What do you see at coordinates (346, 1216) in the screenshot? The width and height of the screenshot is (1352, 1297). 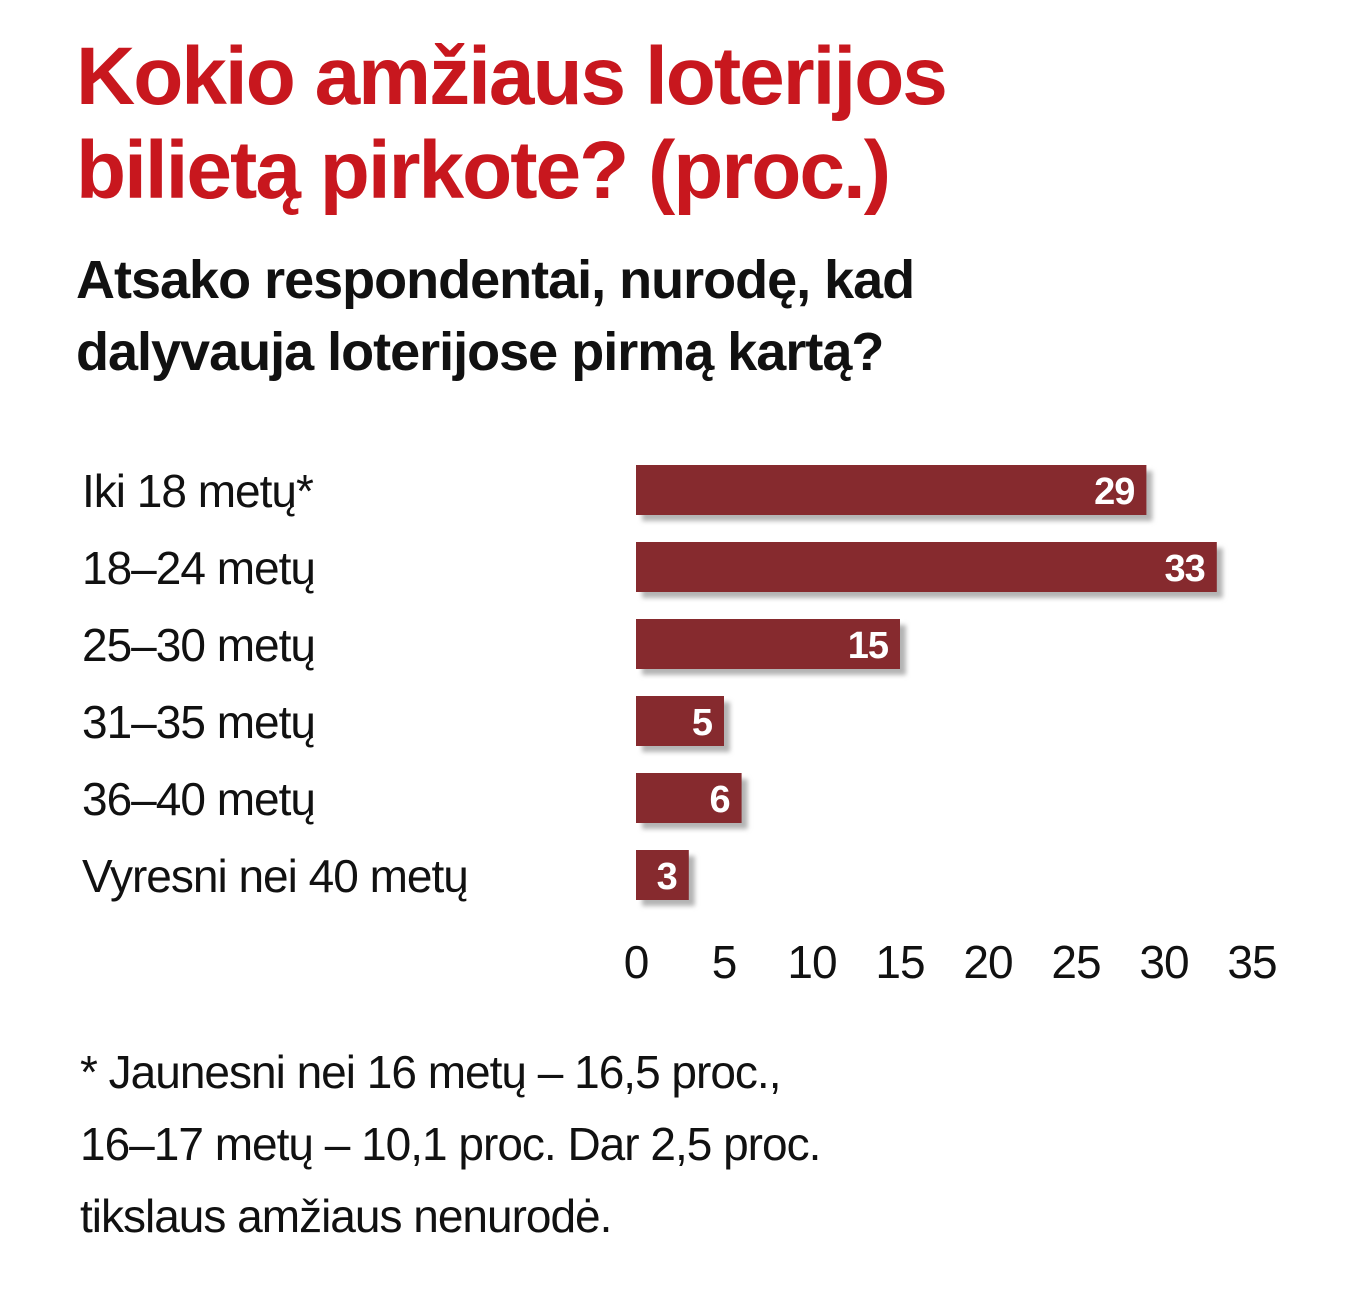 I see `footnote-line-3: tikslaus amžiaus nenurodė.` at bounding box center [346, 1216].